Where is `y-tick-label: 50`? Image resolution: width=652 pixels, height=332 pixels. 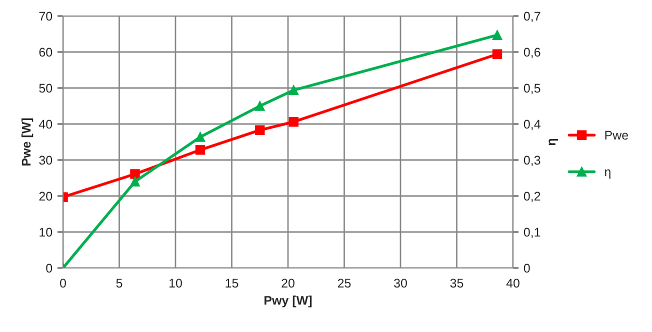
y-tick-label: 50 is located at coordinates (45, 88).